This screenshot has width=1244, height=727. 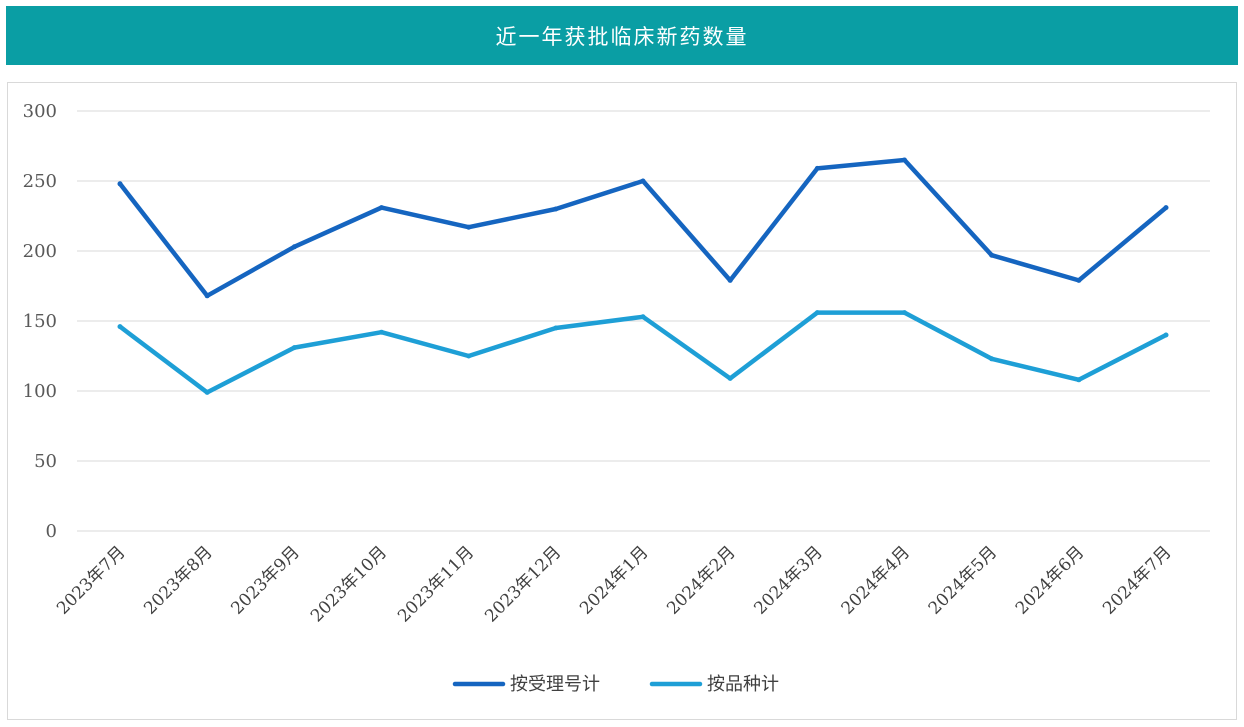 I want to click on x-tick-label: 2024年3月, so click(x=788, y=580).